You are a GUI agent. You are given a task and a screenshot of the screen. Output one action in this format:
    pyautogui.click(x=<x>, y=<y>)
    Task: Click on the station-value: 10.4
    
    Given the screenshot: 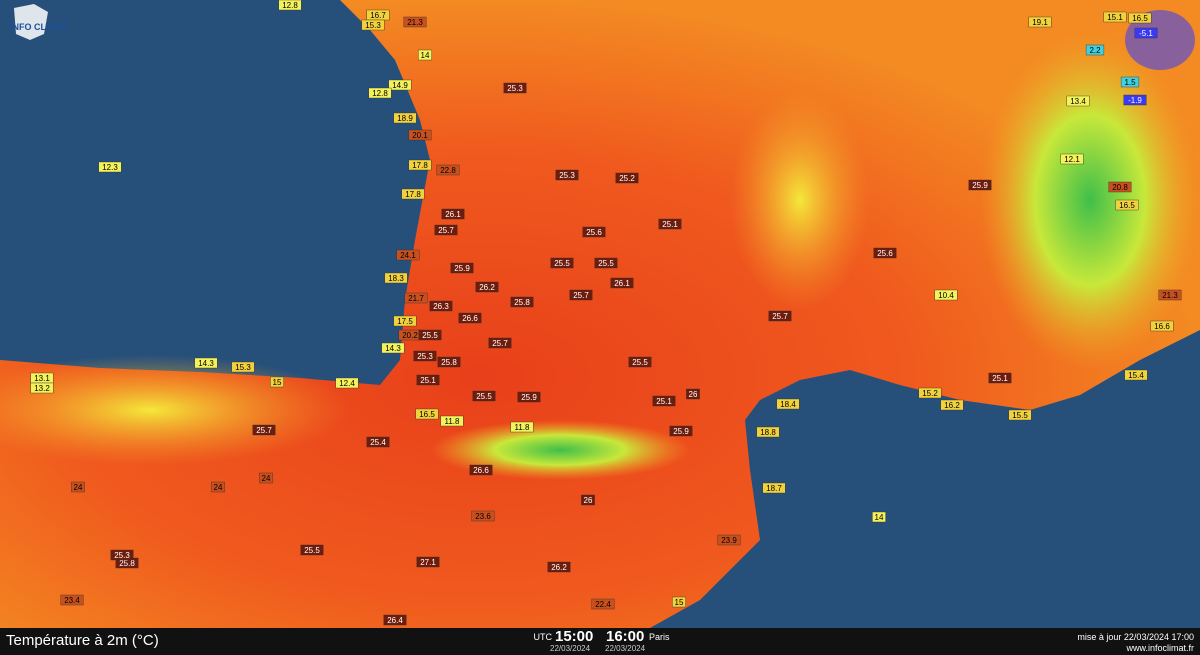 What is the action you would take?
    pyautogui.click(x=946, y=295)
    